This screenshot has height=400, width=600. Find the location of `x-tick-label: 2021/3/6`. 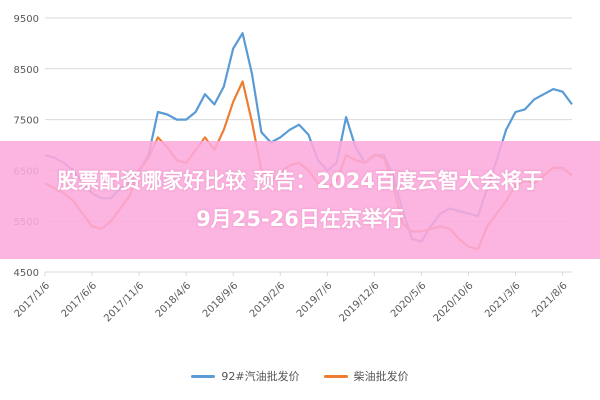

x-tick-label: 2021/3/6 is located at coordinates (503, 300).